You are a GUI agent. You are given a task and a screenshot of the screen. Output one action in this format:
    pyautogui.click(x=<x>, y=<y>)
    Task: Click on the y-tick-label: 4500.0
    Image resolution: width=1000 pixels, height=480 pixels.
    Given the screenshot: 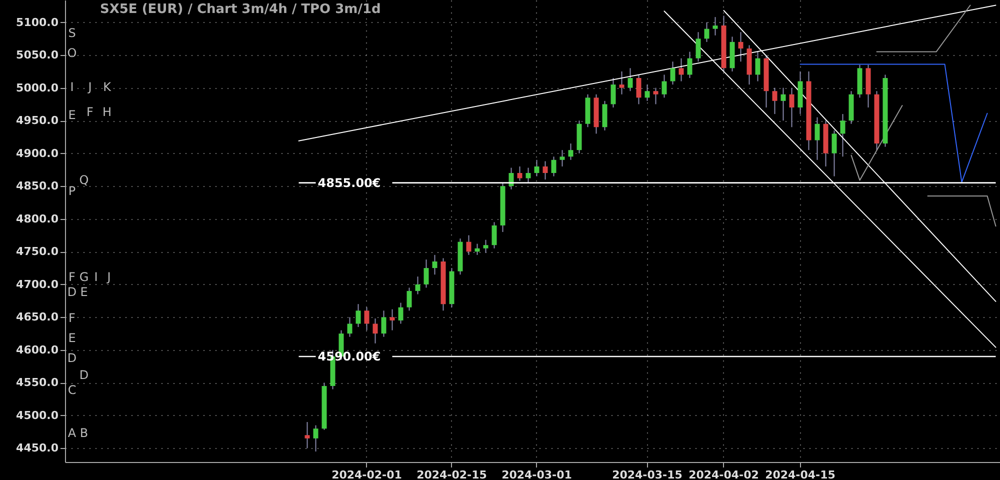 What is the action you would take?
    pyautogui.click(x=37, y=415)
    